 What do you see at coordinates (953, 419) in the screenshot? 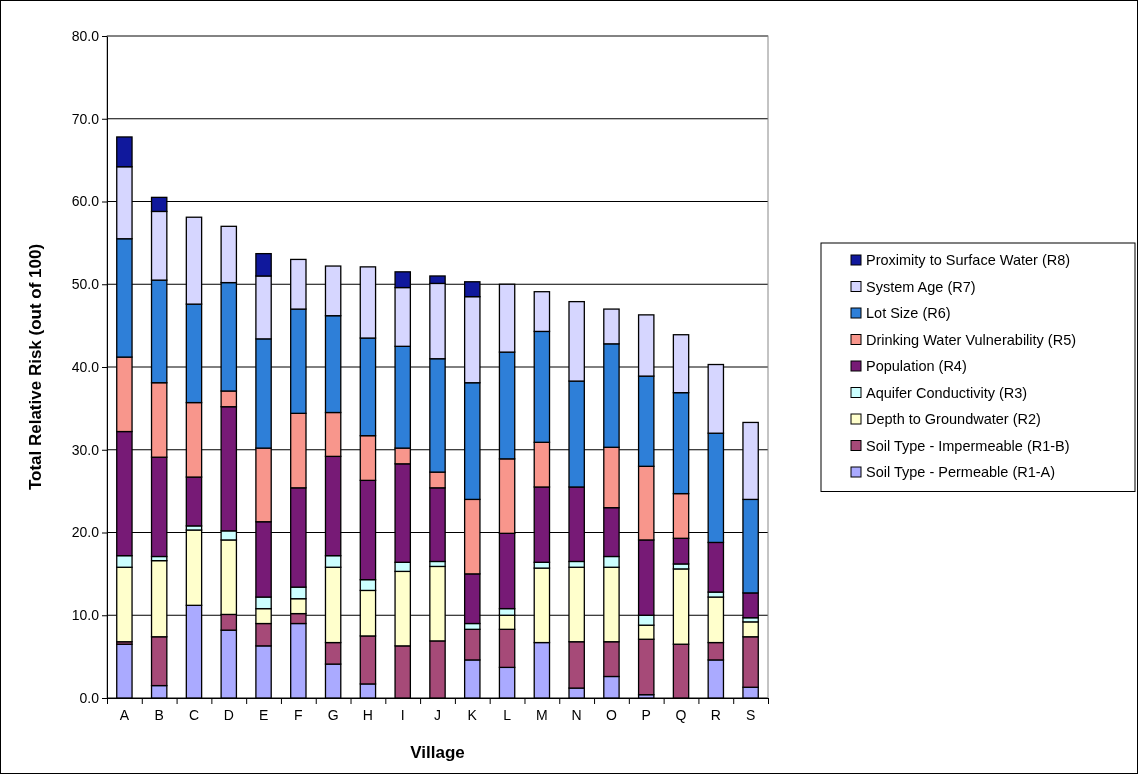
I see `legend-label: Depth to Groundwater (R2)` at bounding box center [953, 419].